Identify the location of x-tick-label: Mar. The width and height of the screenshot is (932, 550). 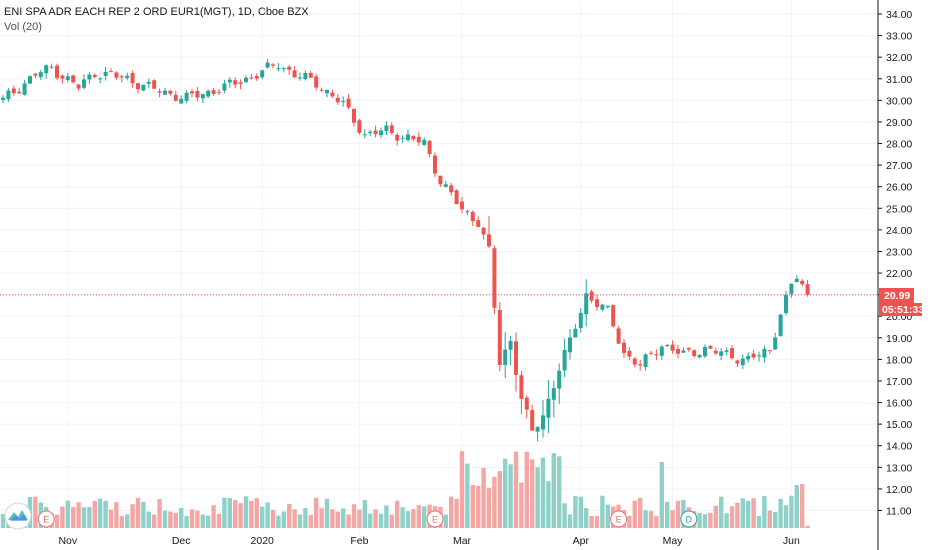
(462, 541).